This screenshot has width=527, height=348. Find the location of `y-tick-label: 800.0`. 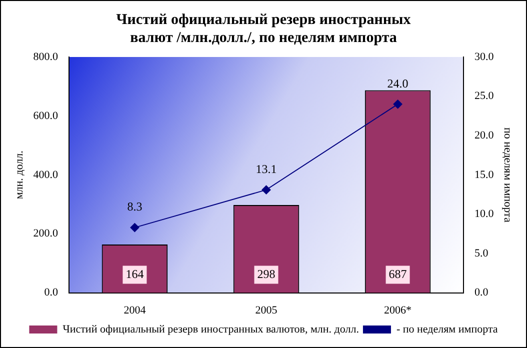

y-tick-label: 800.0 is located at coordinates (45, 56).